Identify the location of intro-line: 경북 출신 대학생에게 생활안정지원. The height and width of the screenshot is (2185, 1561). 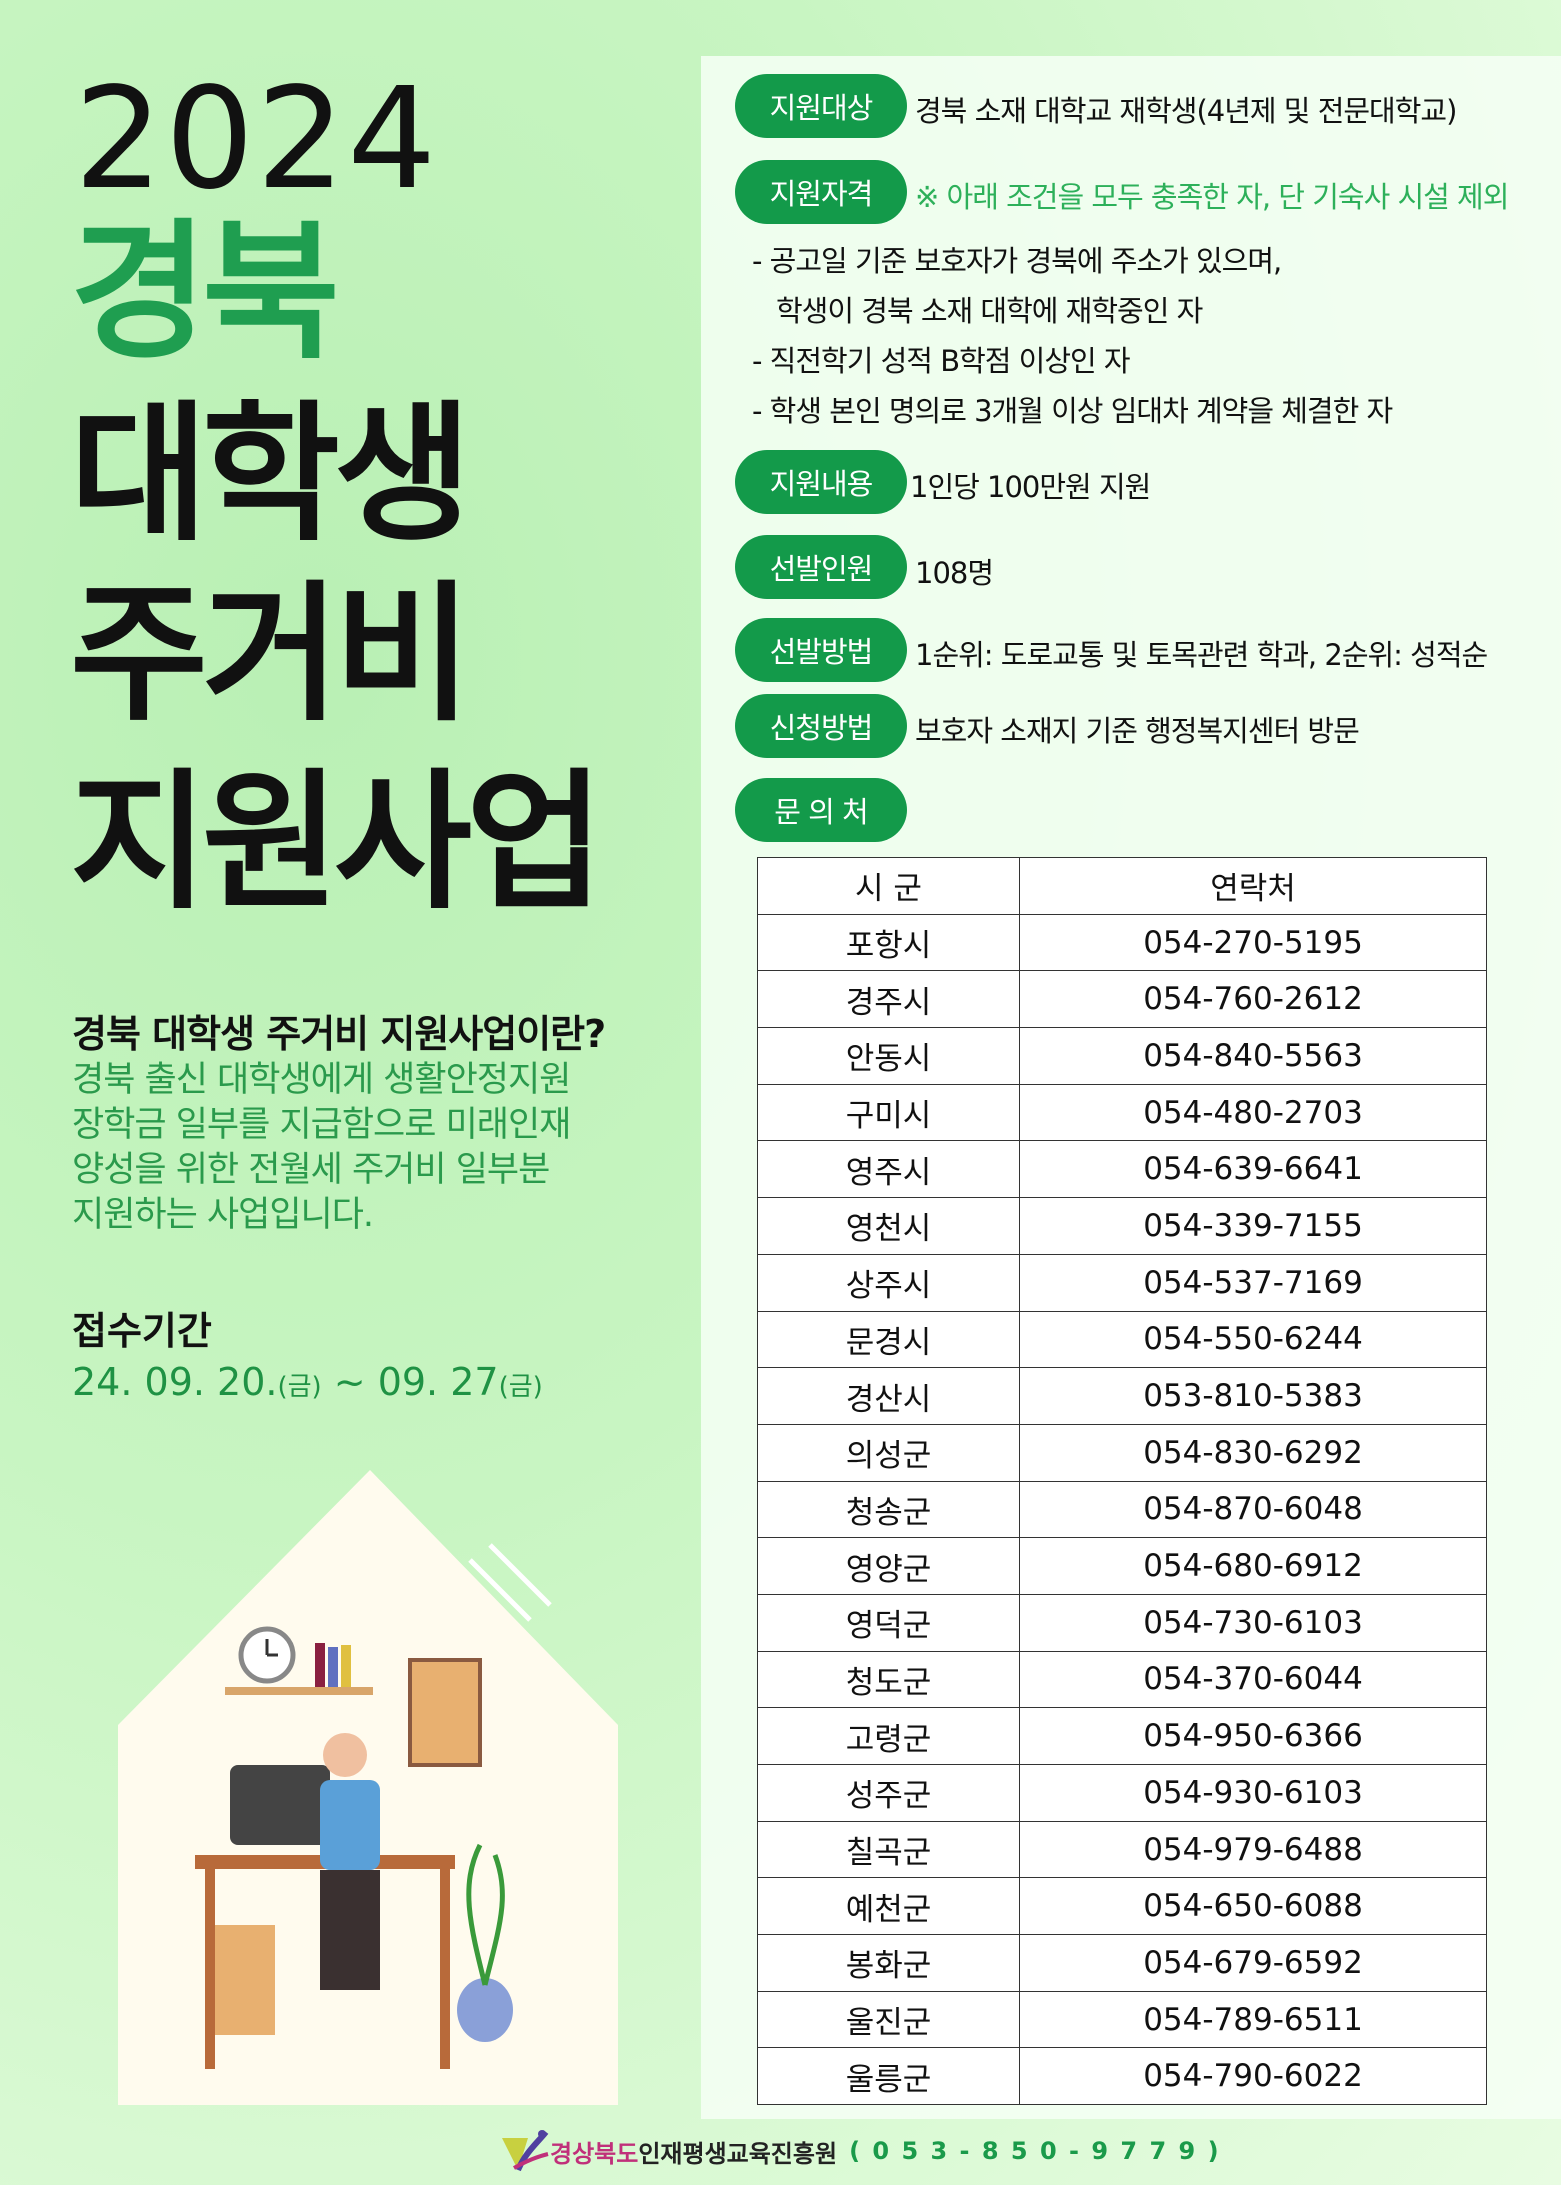
(321, 1080).